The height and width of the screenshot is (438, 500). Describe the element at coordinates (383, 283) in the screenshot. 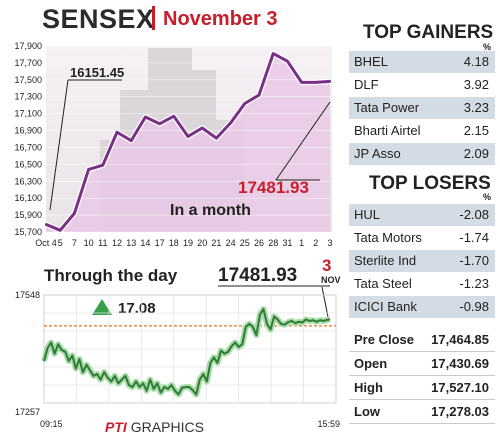

I see `loser-name: Tata Steel` at that location.